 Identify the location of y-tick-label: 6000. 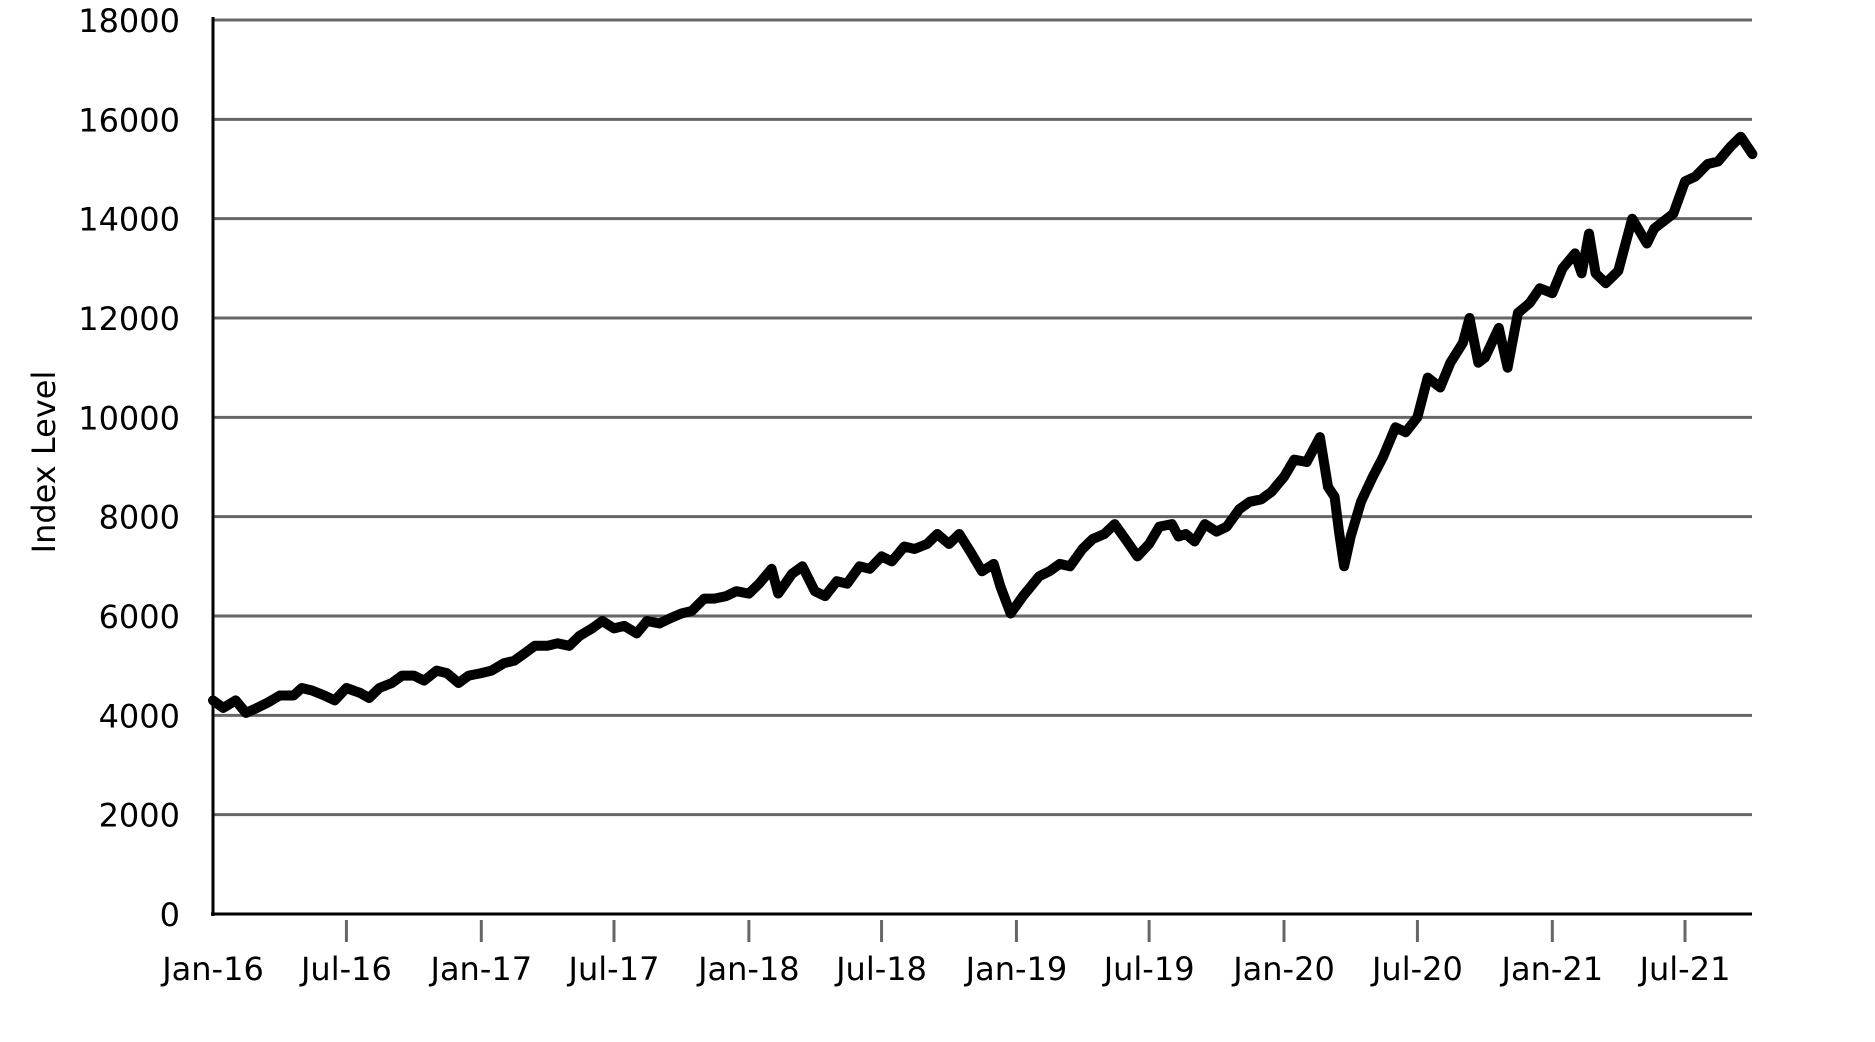
(139, 617).